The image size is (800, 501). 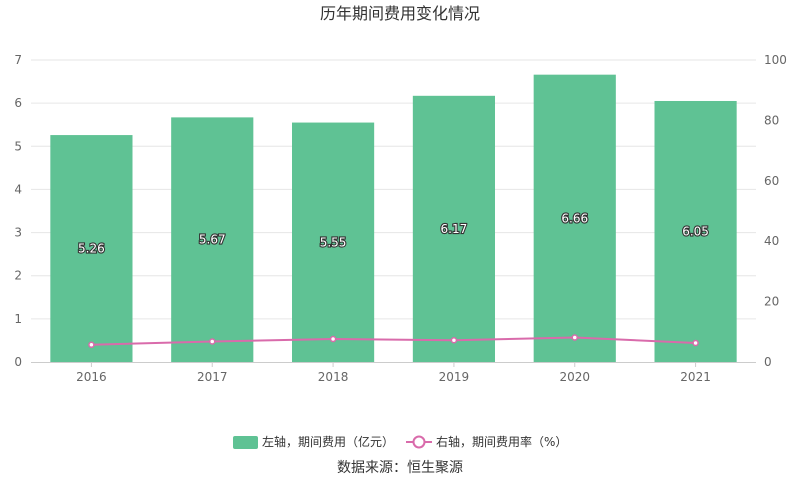 What do you see at coordinates (775, 60) in the screenshot?
I see `y-right-tick-label: 100` at bounding box center [775, 60].